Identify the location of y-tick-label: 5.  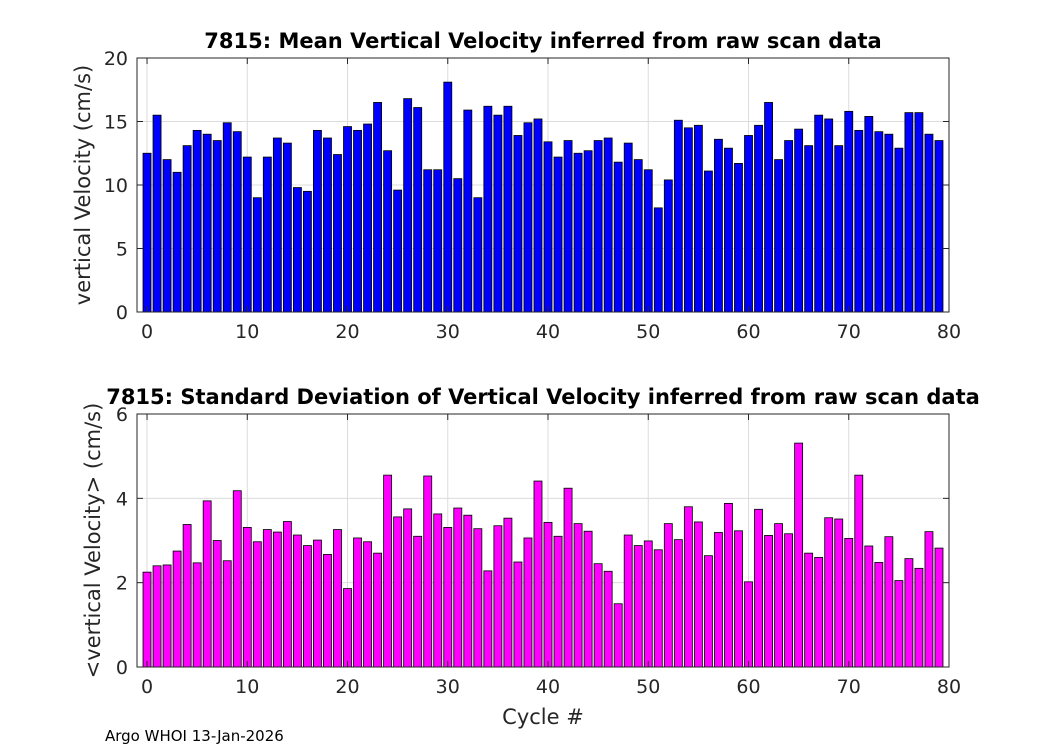
(122, 250).